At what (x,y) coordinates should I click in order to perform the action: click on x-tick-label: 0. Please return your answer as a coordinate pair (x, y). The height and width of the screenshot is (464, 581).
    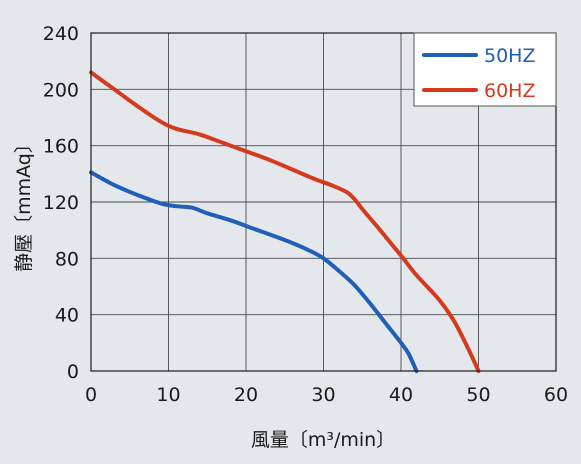
    Looking at the image, I should click on (91, 395).